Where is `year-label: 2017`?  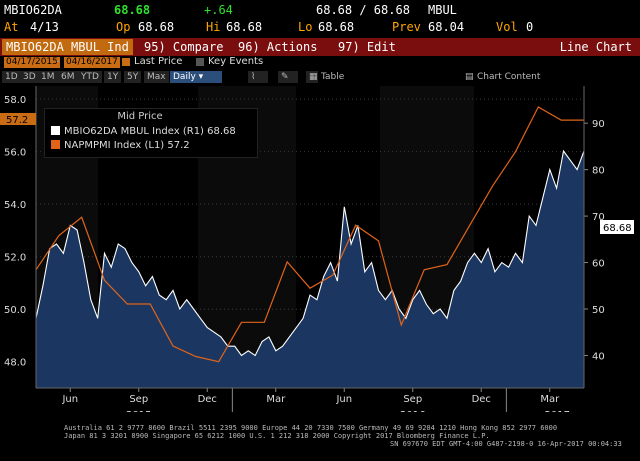 year-label: 2017 is located at coordinates (557, 411).